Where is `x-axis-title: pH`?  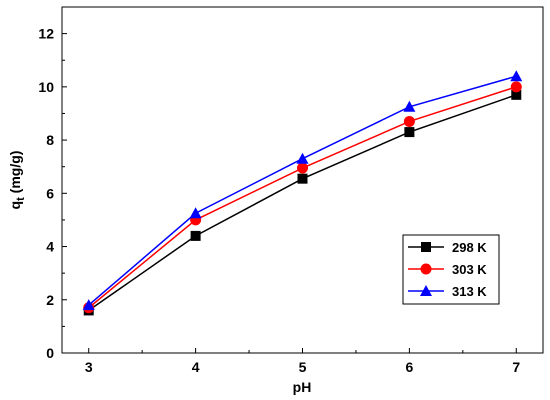
x-axis-title: pH is located at coordinates (302, 387).